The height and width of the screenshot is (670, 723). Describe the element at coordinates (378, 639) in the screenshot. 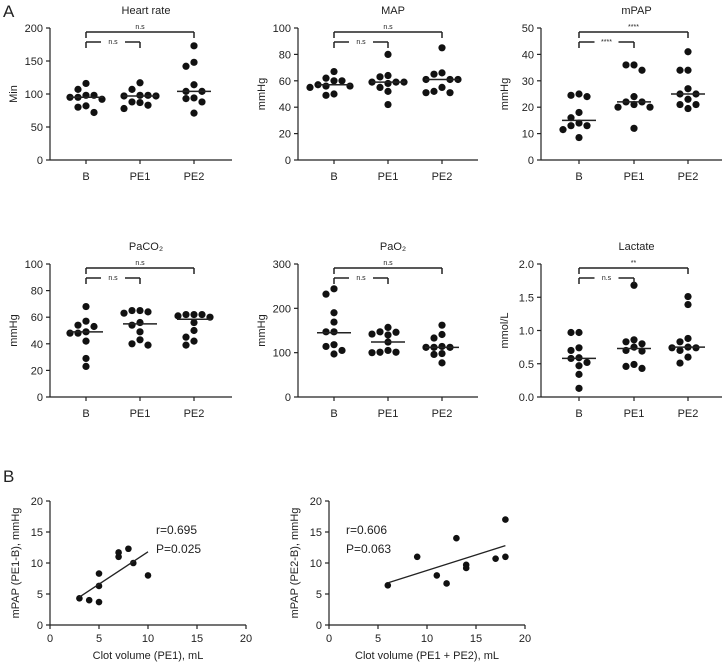

I see `x-tick-label: 5` at that location.